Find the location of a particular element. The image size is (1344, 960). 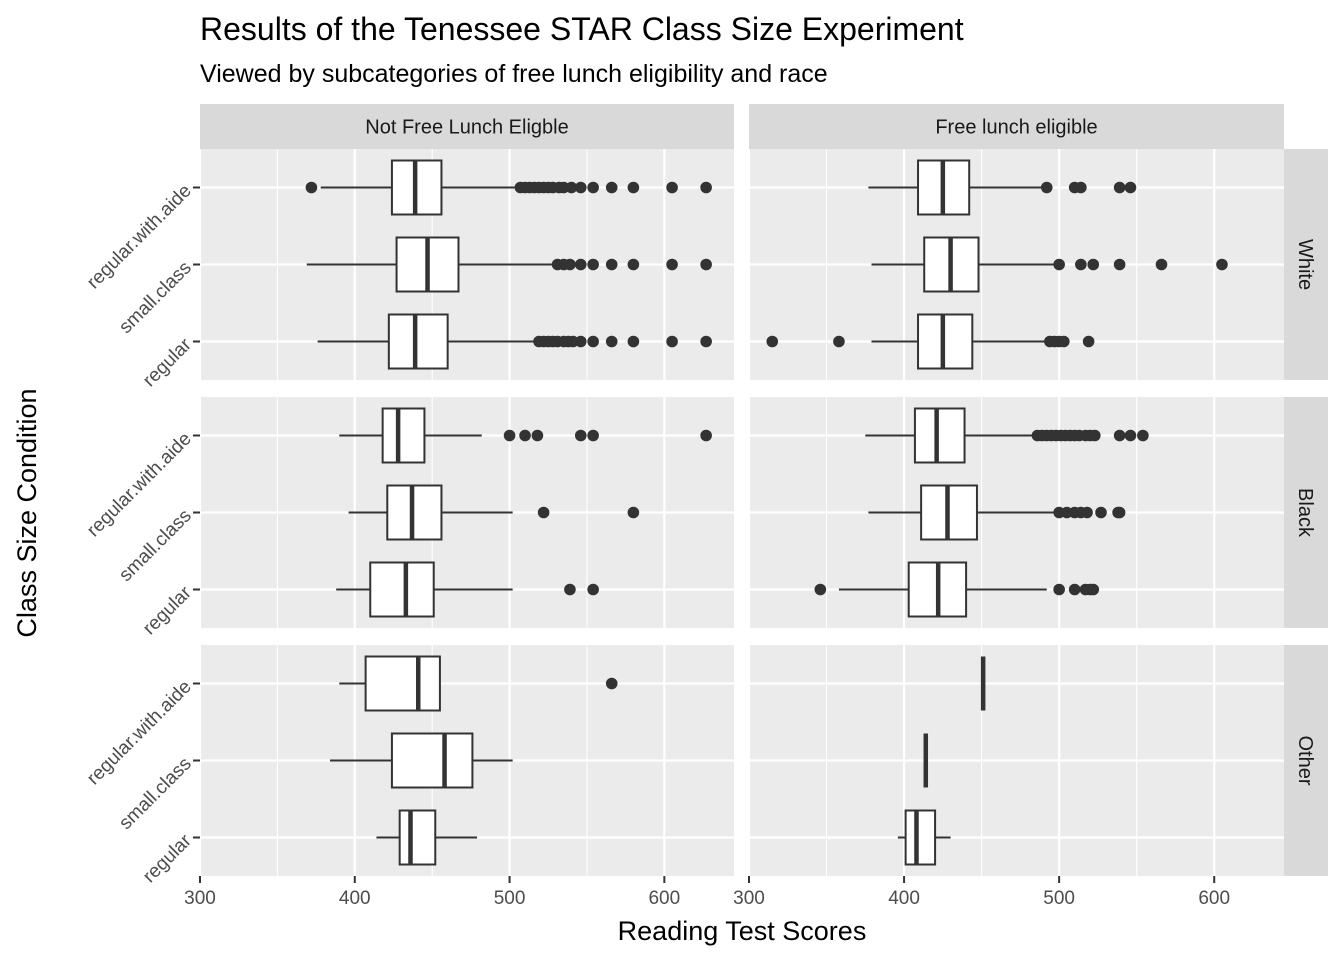

x-axis-title: Reading Test Scores is located at coordinates (742, 931).